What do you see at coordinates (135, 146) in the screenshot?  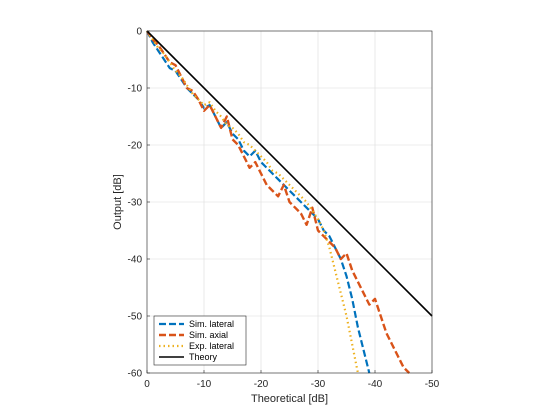 I see `y-tick-label: -20` at bounding box center [135, 146].